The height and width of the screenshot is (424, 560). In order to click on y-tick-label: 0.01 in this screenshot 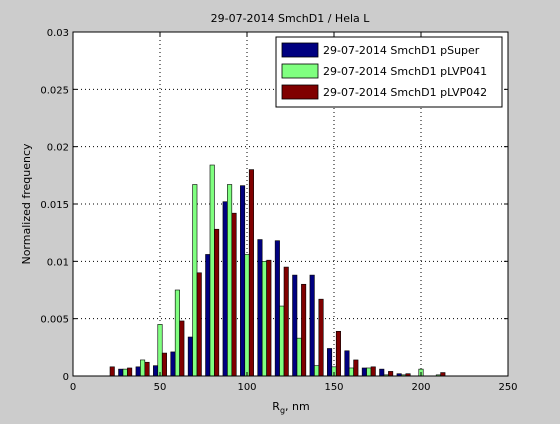, I will do `click(58, 262)`.